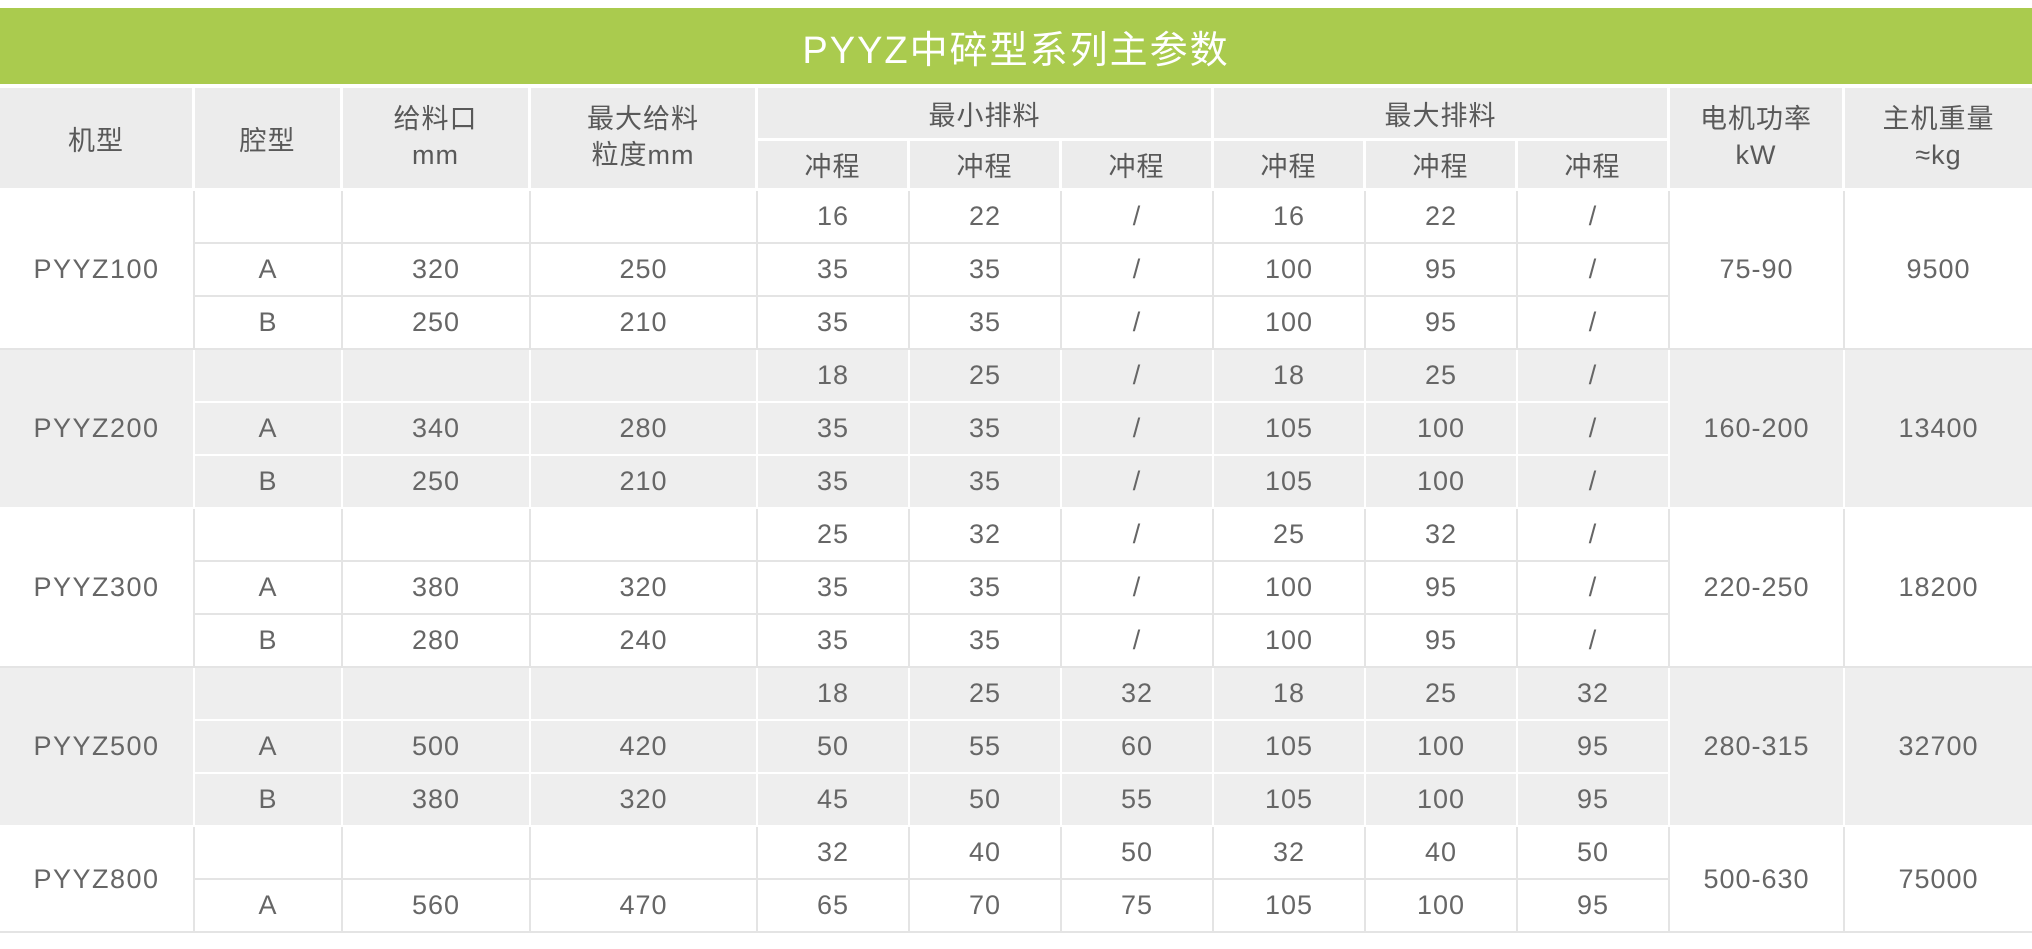  I want to click on max-feed-size-cell: 240, so click(644, 641).